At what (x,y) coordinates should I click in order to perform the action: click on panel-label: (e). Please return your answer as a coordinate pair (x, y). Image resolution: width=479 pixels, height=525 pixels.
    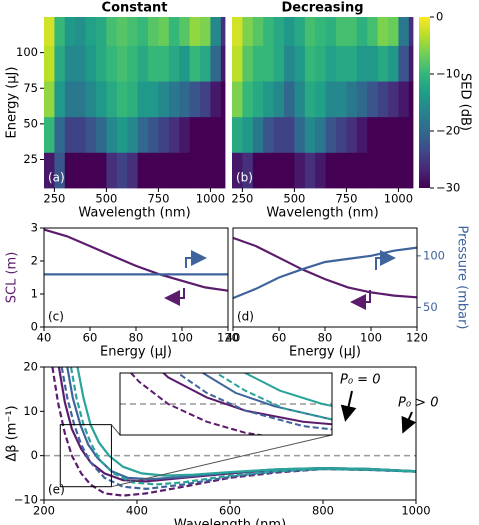
    Looking at the image, I should click on (56, 490).